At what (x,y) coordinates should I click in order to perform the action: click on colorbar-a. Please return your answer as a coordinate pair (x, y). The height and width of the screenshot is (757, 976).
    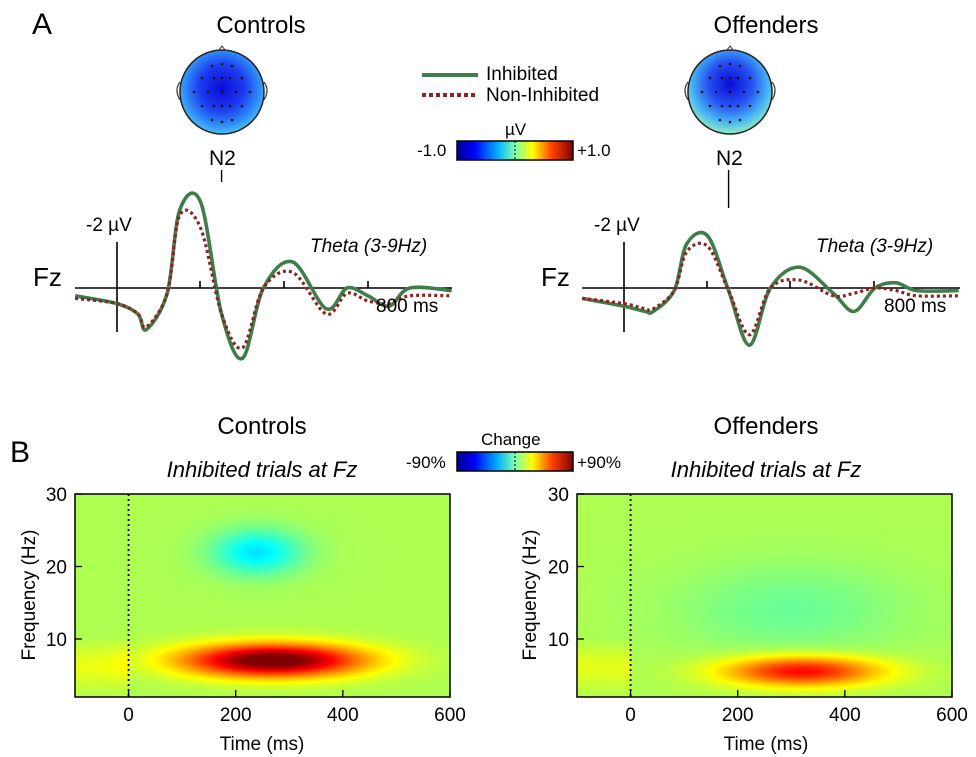
    Looking at the image, I should click on (515, 150).